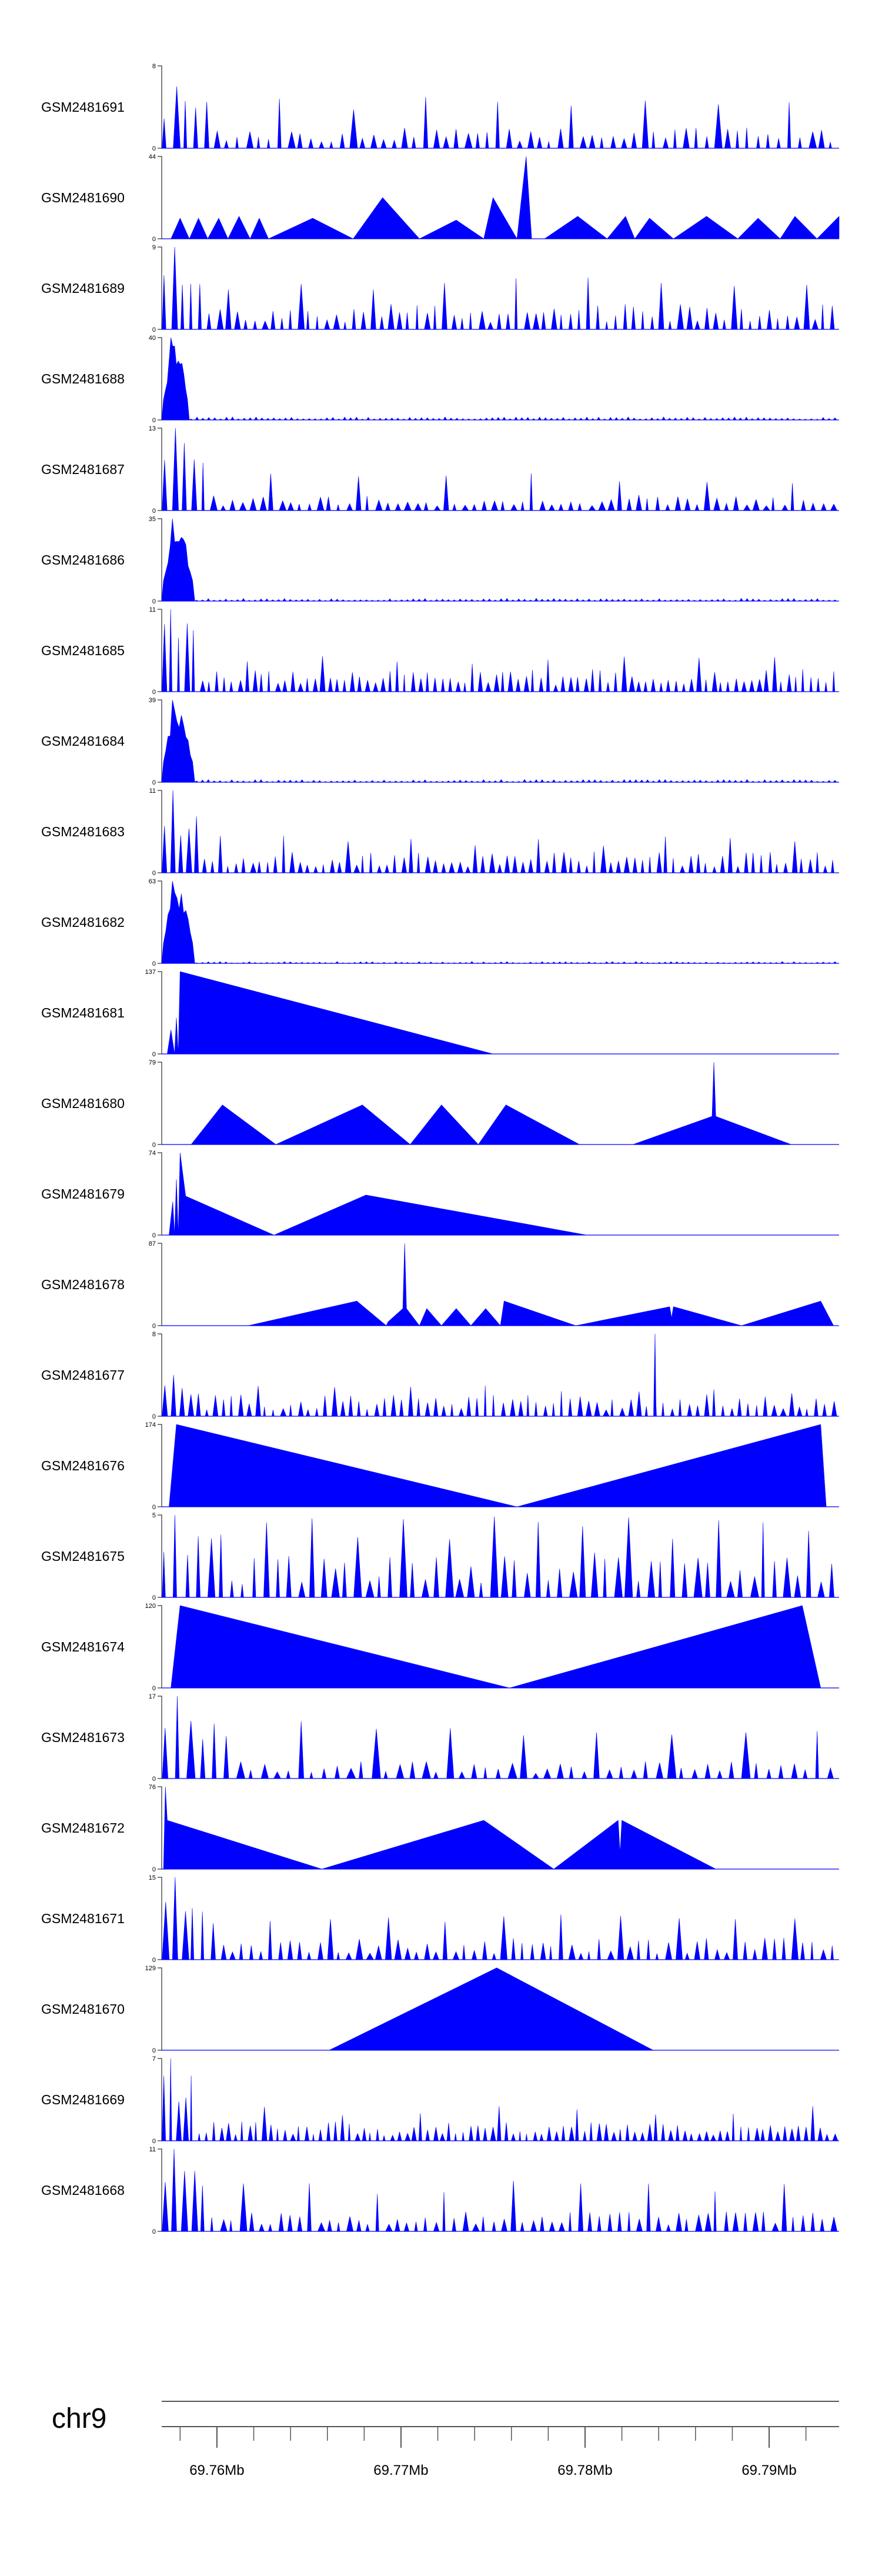 The image size is (882, 2576). I want to click on track-label: GSM2481675, so click(83, 1556).